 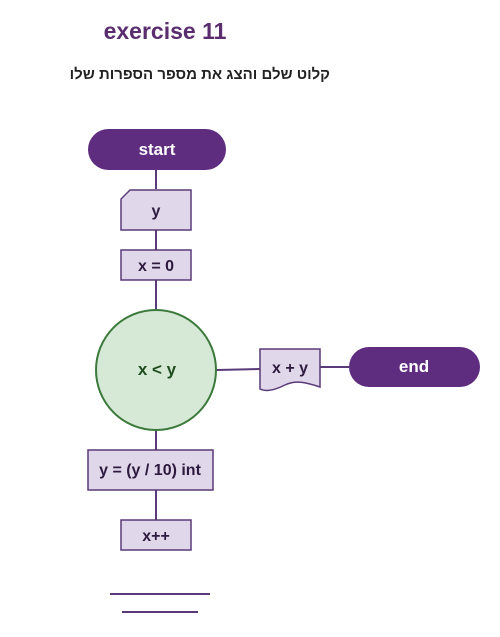 I want to click on condition-label: x < y, so click(x=157, y=369).